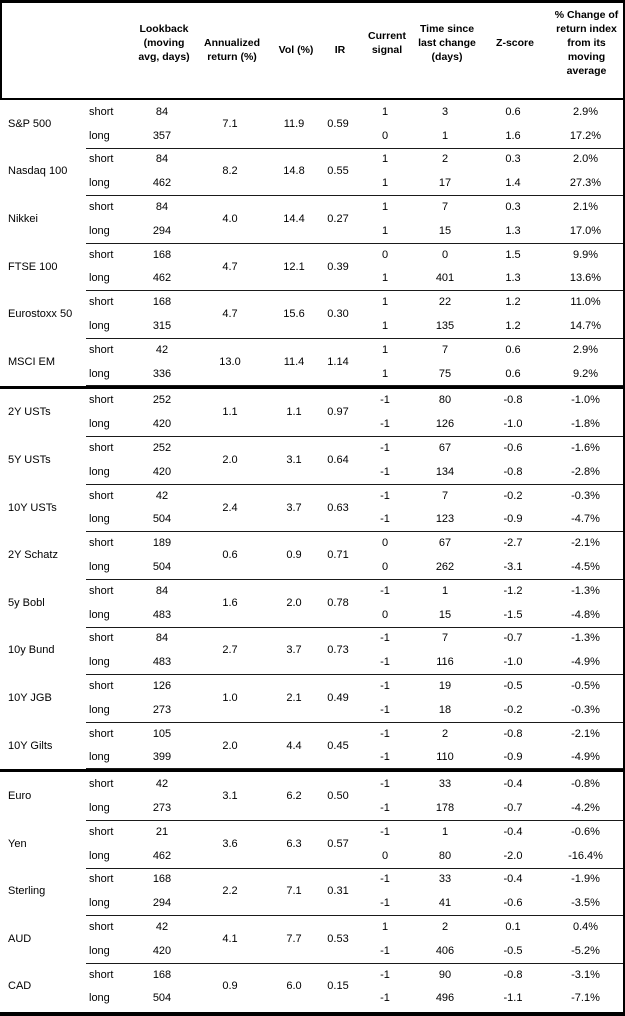 This screenshot has height=1016, width=625. Describe the element at coordinates (585, 302) in the screenshot. I see `pct-change-short-value: 11.0%` at that location.